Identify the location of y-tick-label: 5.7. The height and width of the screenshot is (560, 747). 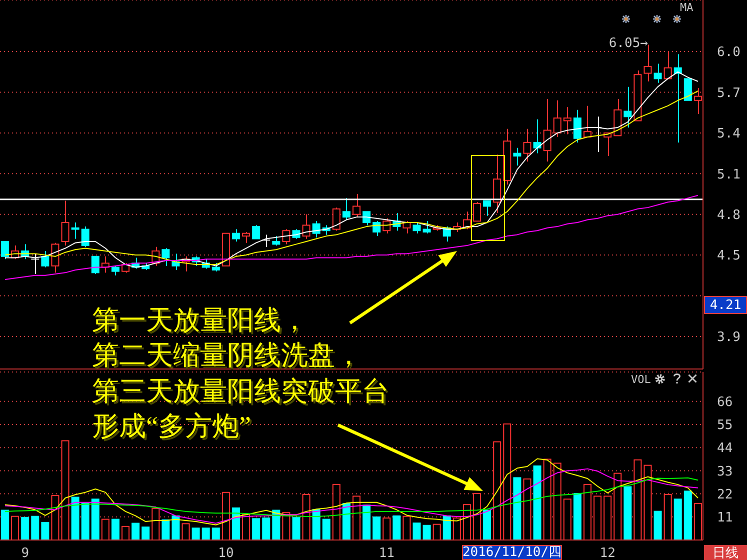
(728, 93).